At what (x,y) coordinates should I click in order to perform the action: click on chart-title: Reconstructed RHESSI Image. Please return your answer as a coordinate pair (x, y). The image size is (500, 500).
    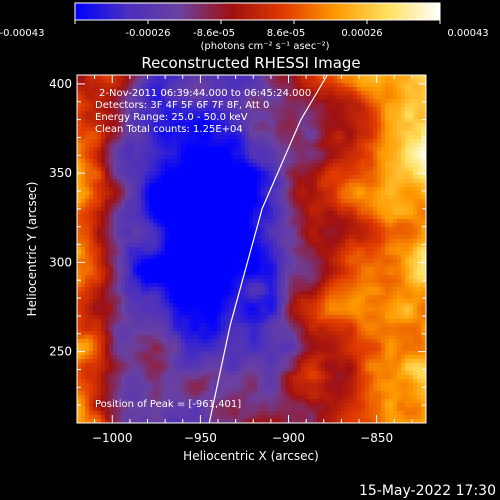
    Looking at the image, I should click on (250, 63).